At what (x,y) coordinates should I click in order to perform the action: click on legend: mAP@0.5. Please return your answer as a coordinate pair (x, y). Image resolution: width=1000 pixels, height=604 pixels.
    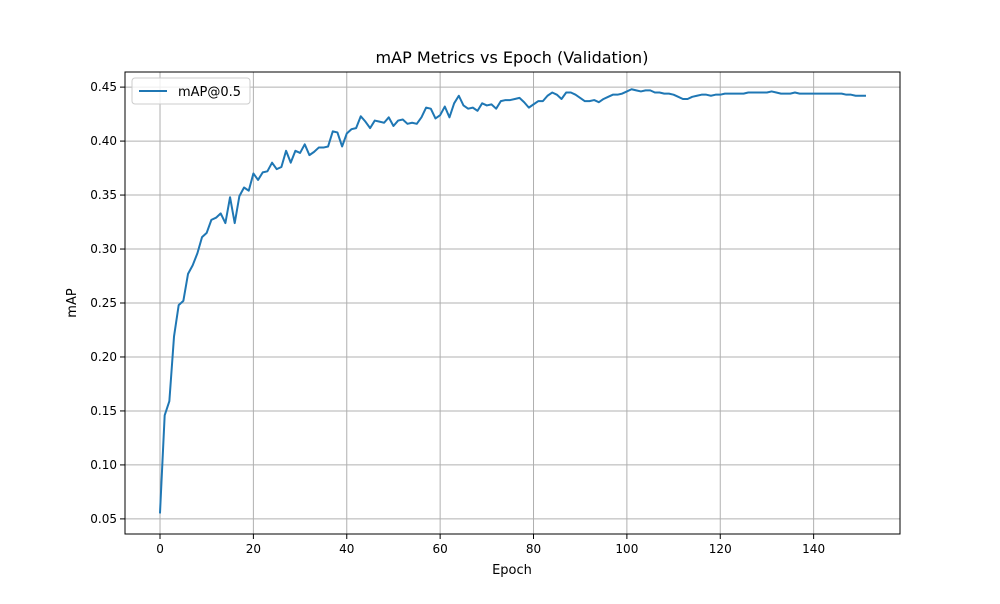
    Looking at the image, I should click on (191, 91).